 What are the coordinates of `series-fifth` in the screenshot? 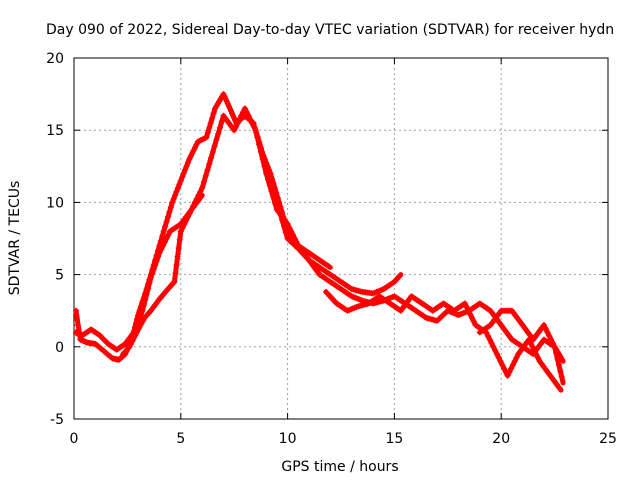 It's located at (443, 340).